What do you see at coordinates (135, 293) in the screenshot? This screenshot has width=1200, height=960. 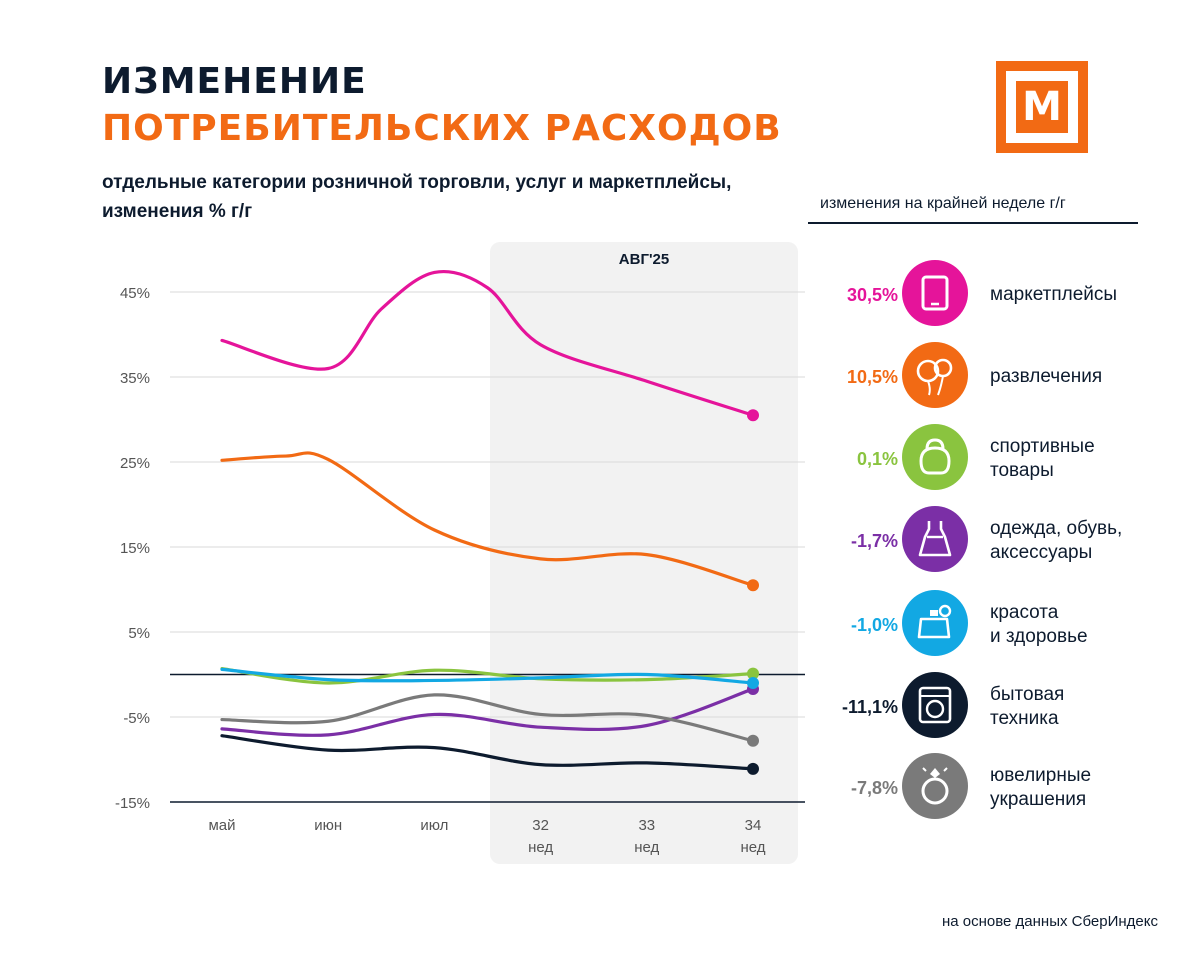 I see `y-tick-label: 45%` at bounding box center [135, 293].